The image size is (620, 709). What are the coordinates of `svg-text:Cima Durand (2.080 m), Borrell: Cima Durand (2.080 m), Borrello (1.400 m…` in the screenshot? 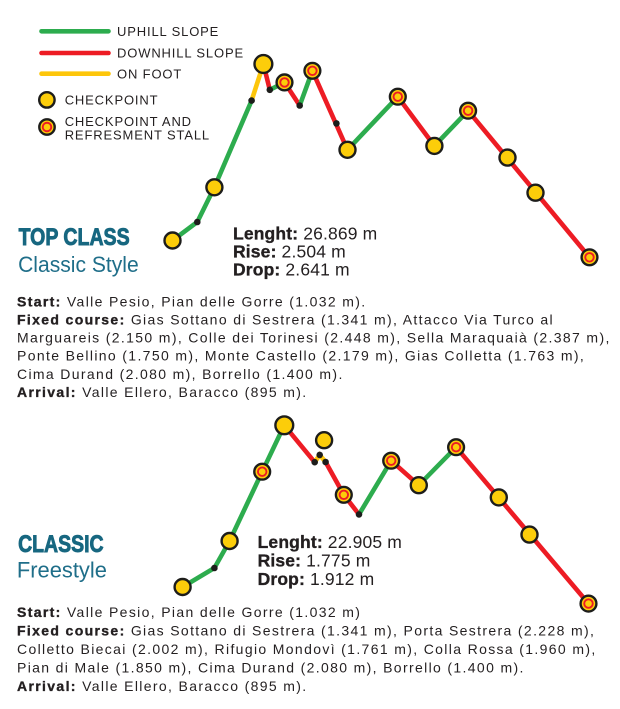 It's located at (180, 374).